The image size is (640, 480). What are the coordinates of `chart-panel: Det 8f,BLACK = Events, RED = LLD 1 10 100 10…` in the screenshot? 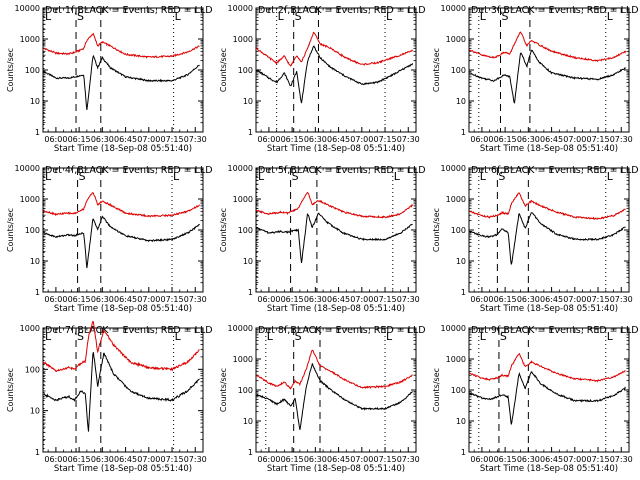 It's located at (322, 399).